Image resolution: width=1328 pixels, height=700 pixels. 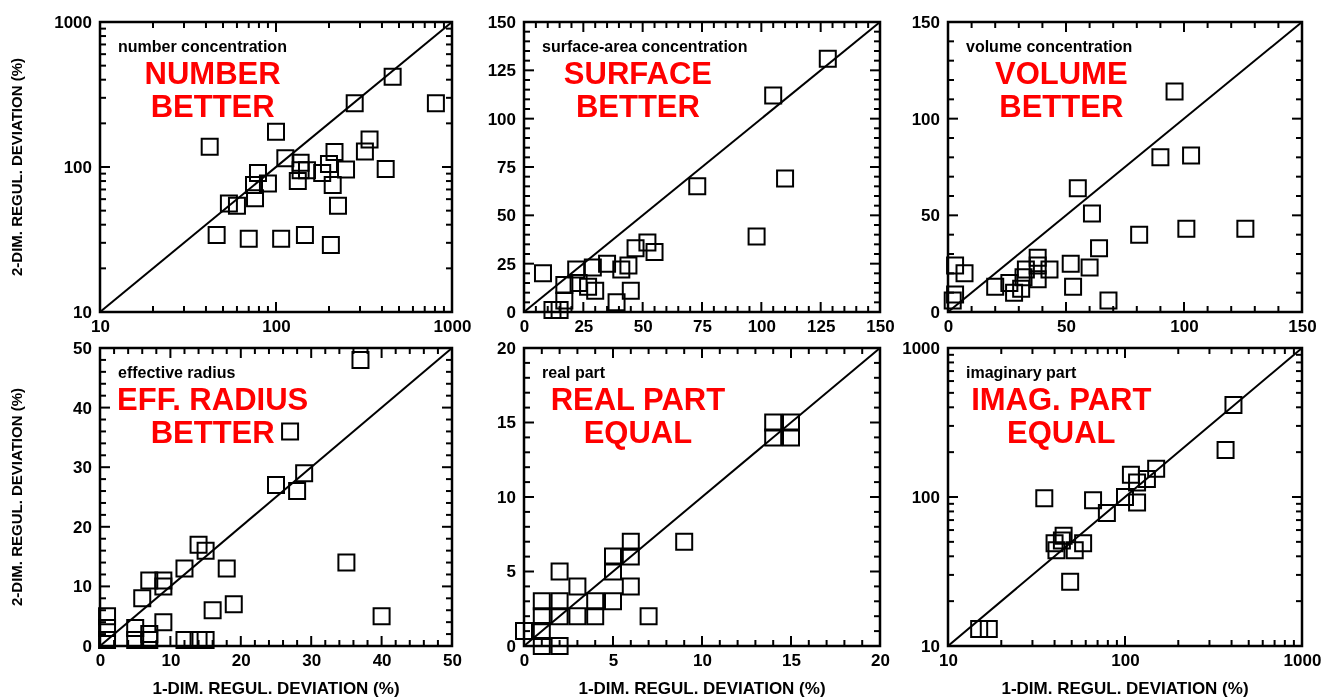 What do you see at coordinates (584, 327) in the screenshot?
I see `x-tick-label: 25` at bounding box center [584, 327].